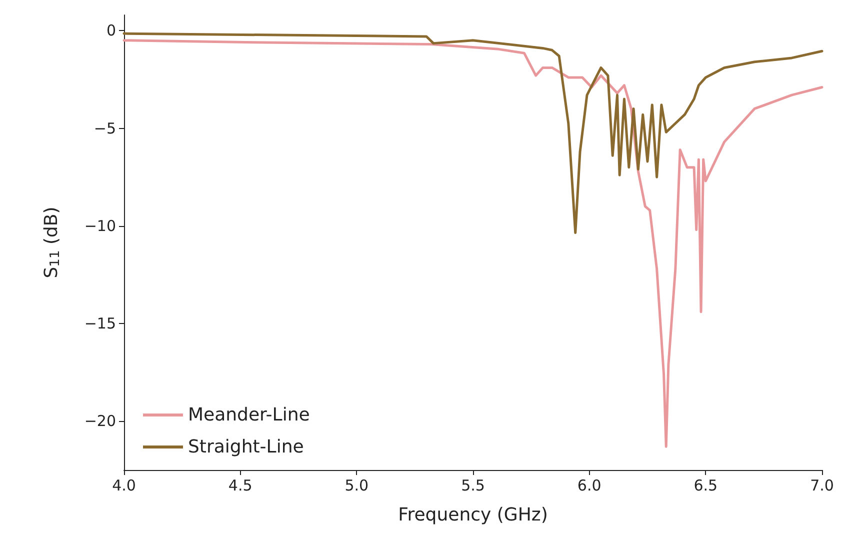 The height and width of the screenshot is (559, 851). What do you see at coordinates (356, 485) in the screenshot?
I see `x-tick-label: 5.0` at bounding box center [356, 485].